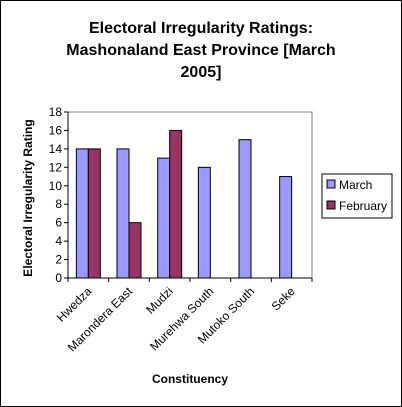 The image size is (402, 407). I want to click on chart-title-line: Electoral Irregularity Ratings:, so click(201, 28).